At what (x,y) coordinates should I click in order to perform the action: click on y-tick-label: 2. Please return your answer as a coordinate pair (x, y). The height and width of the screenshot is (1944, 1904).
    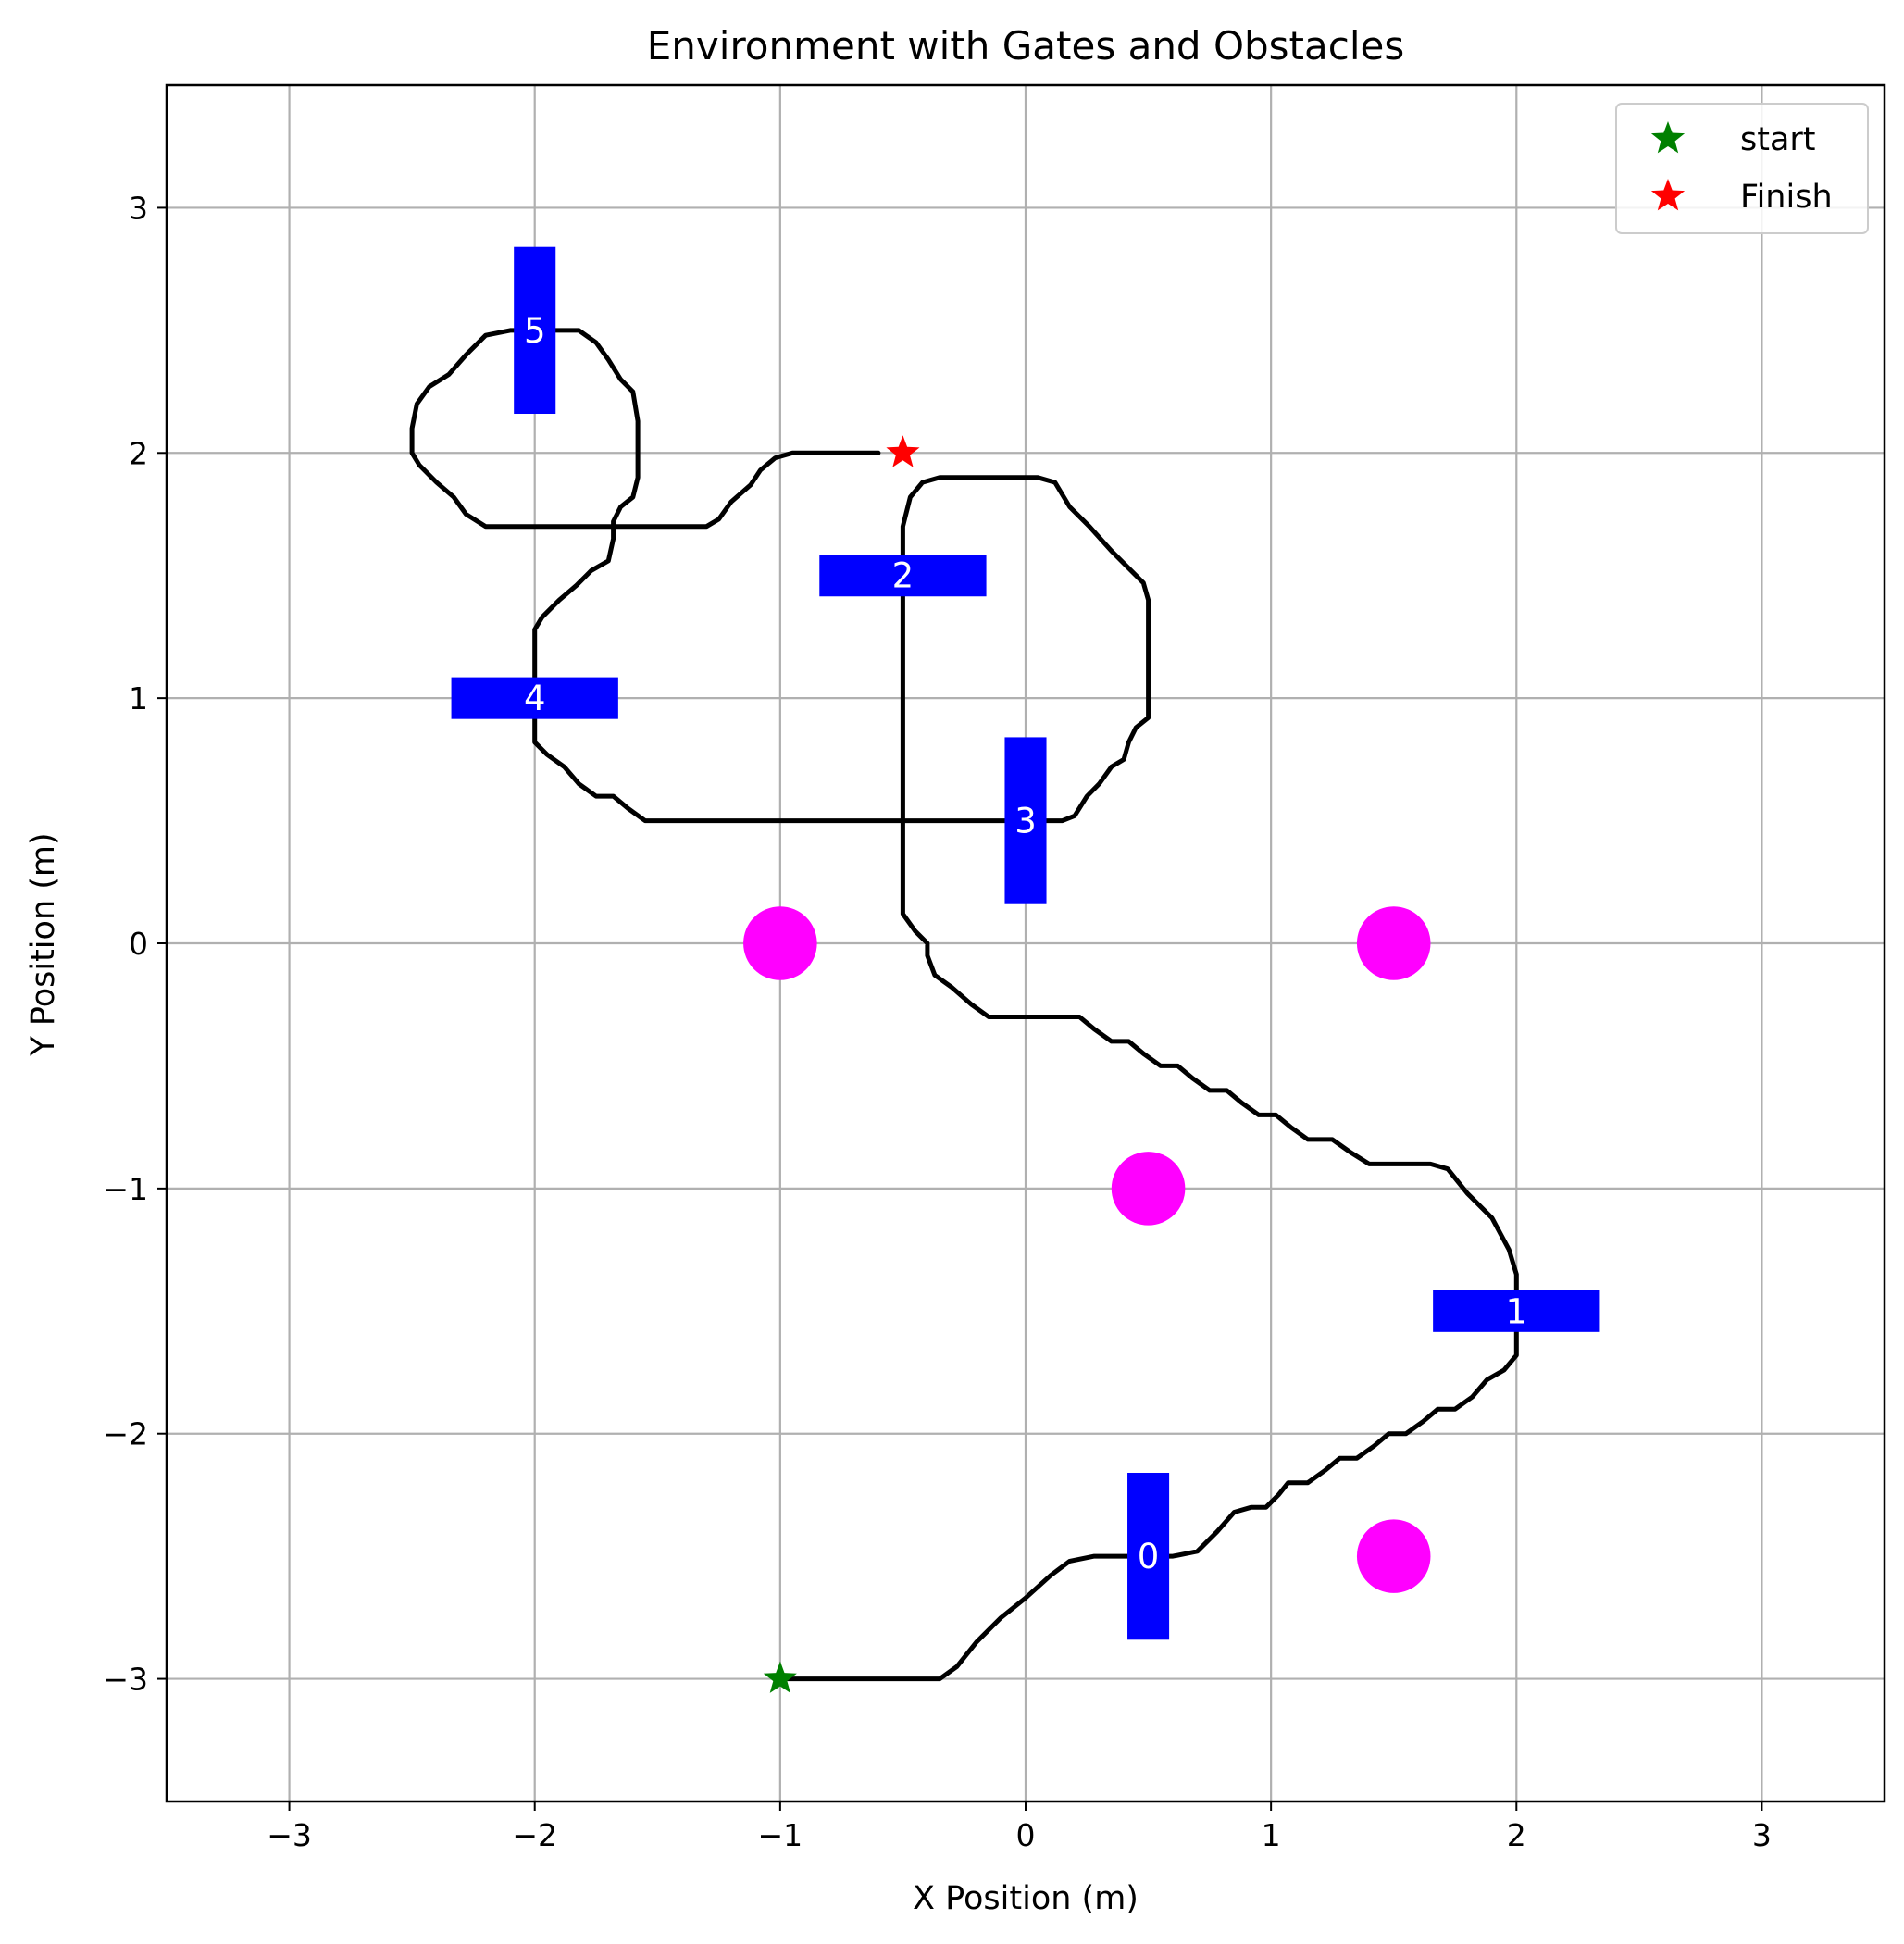
    Looking at the image, I should click on (138, 453).